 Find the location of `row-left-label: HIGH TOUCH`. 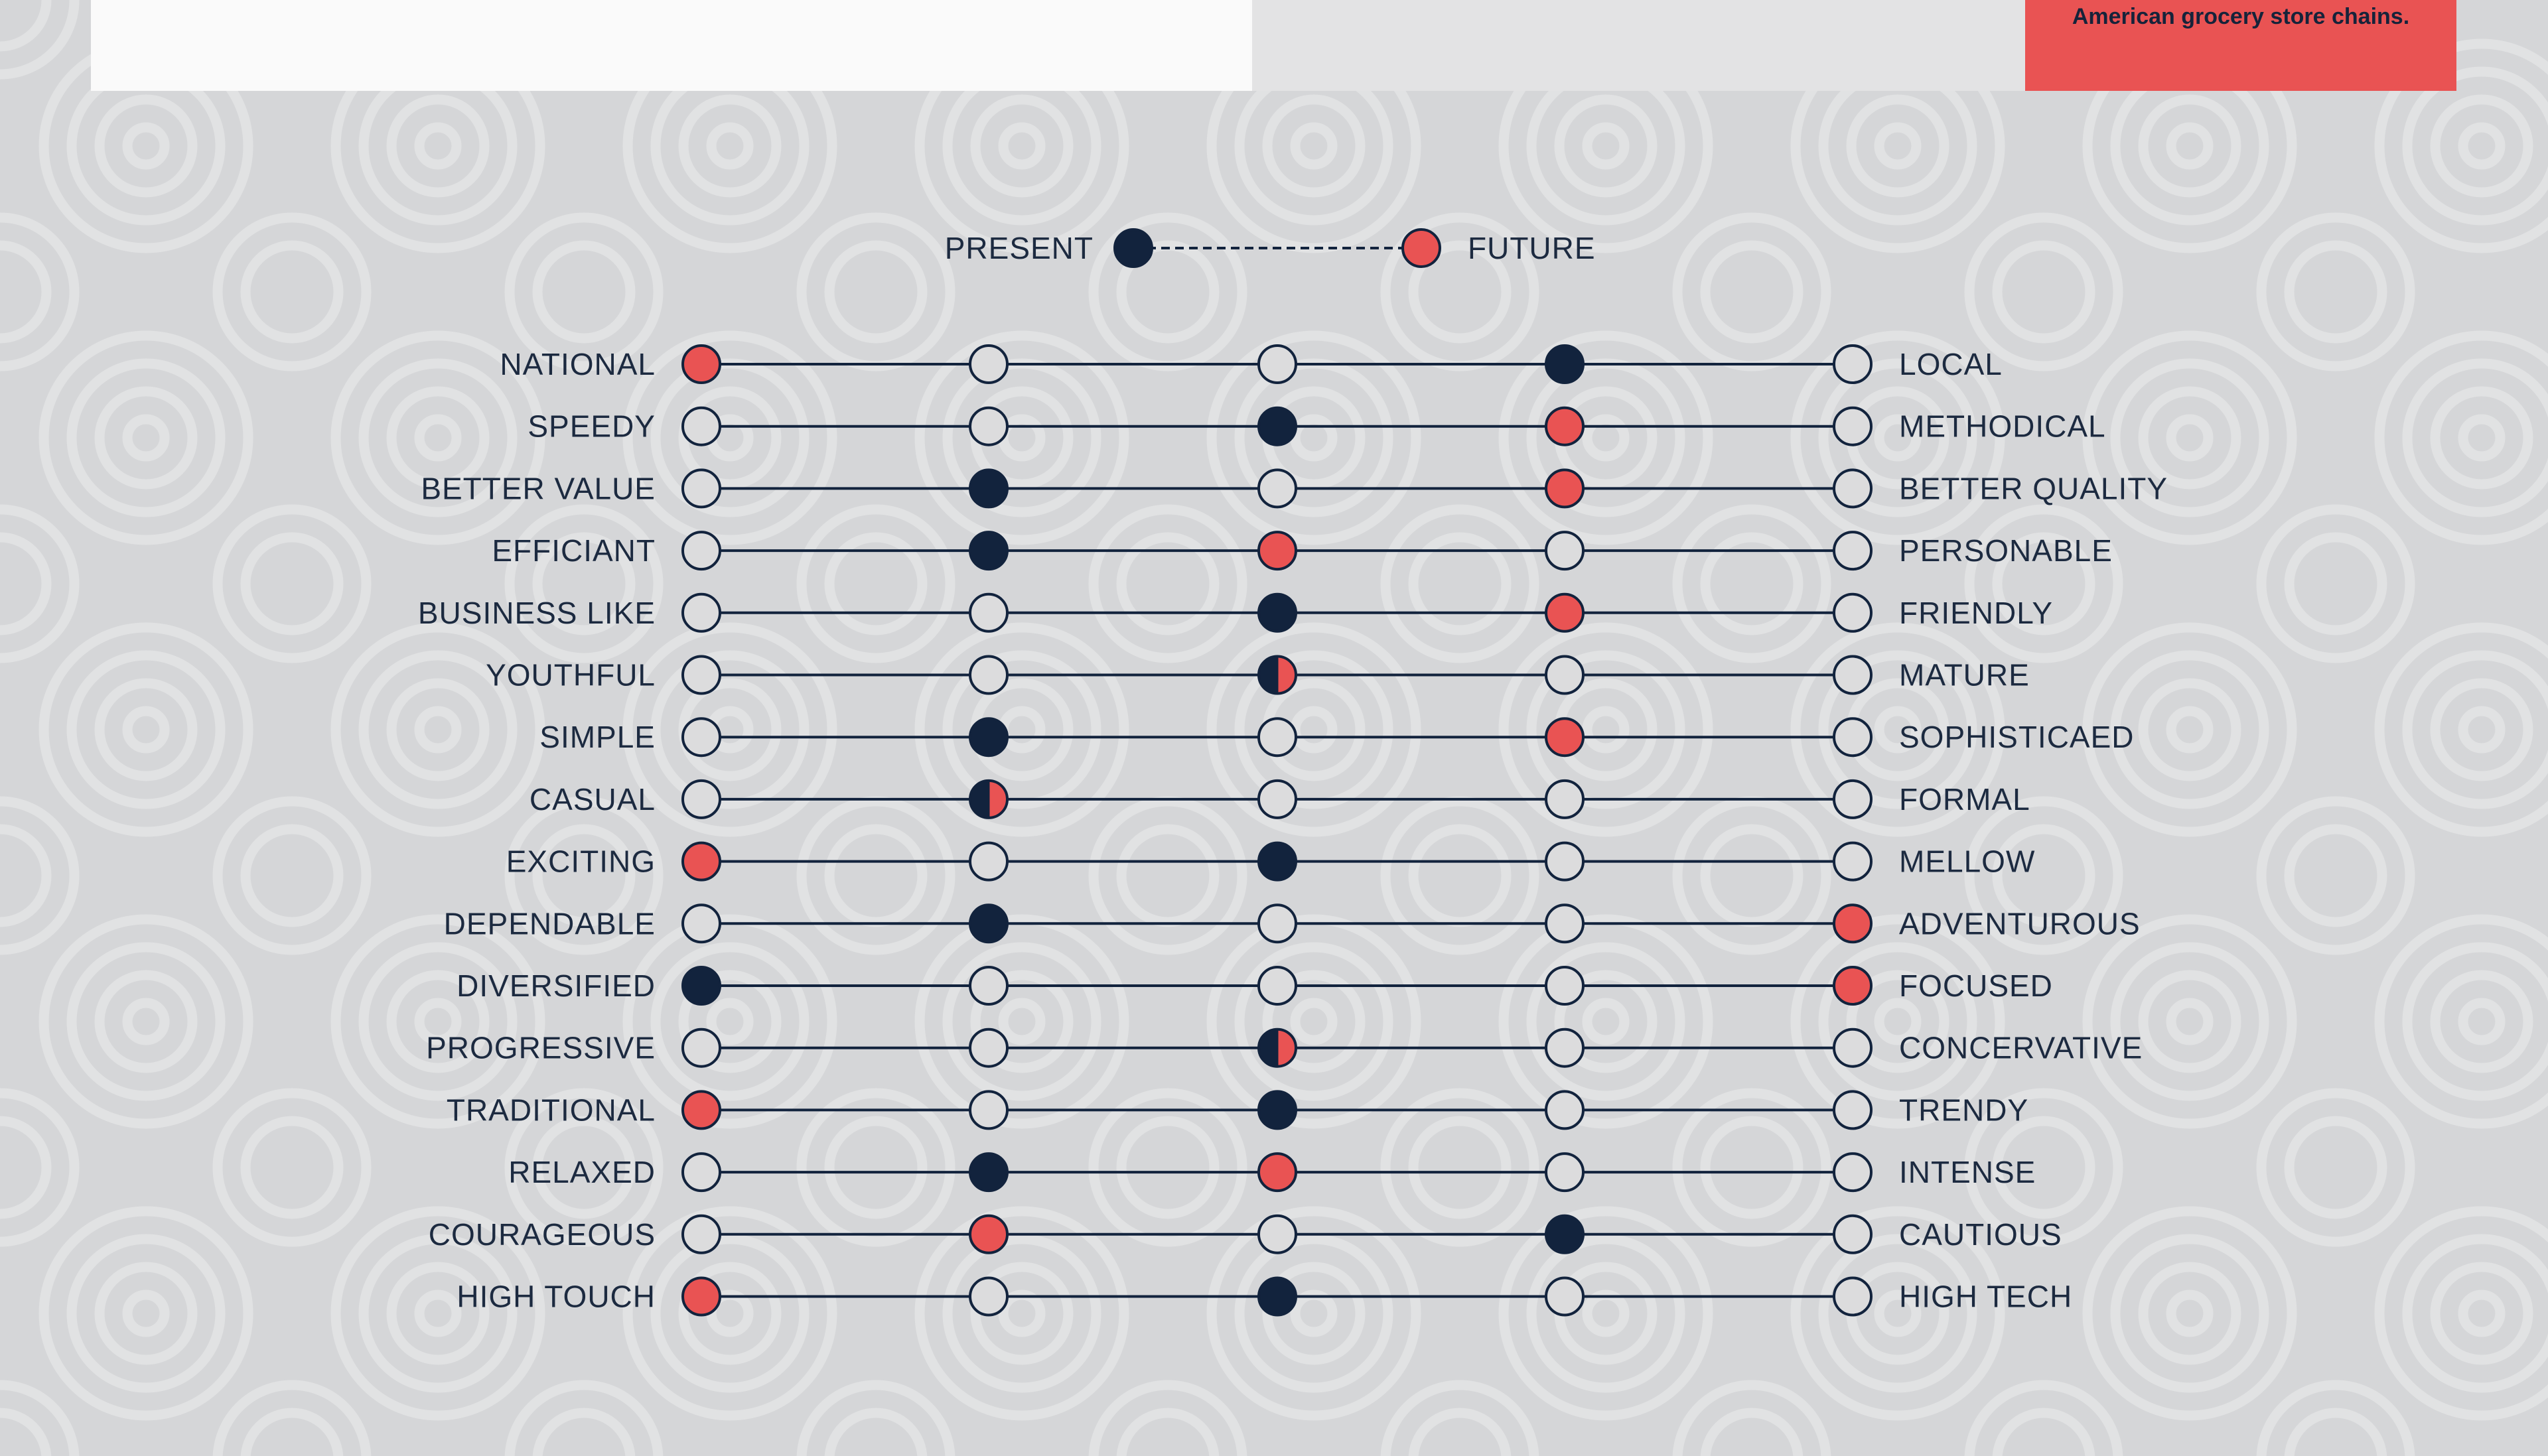

row-left-label: HIGH TOUCH is located at coordinates (557, 1297).